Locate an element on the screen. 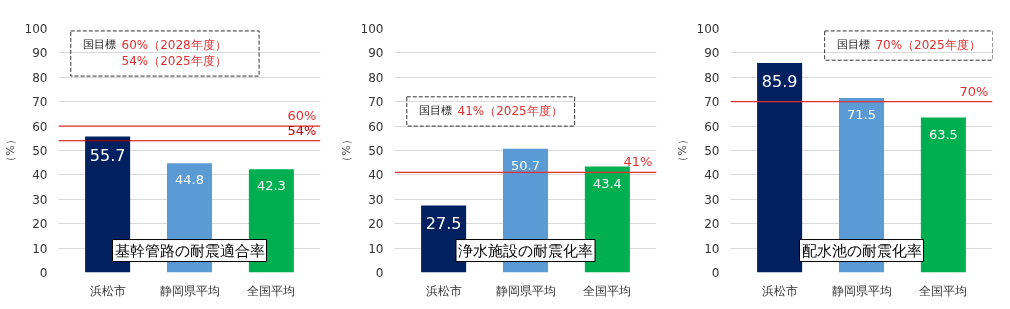 The image size is (1010, 309). annotation: 60%（2028年度） is located at coordinates (174, 45).